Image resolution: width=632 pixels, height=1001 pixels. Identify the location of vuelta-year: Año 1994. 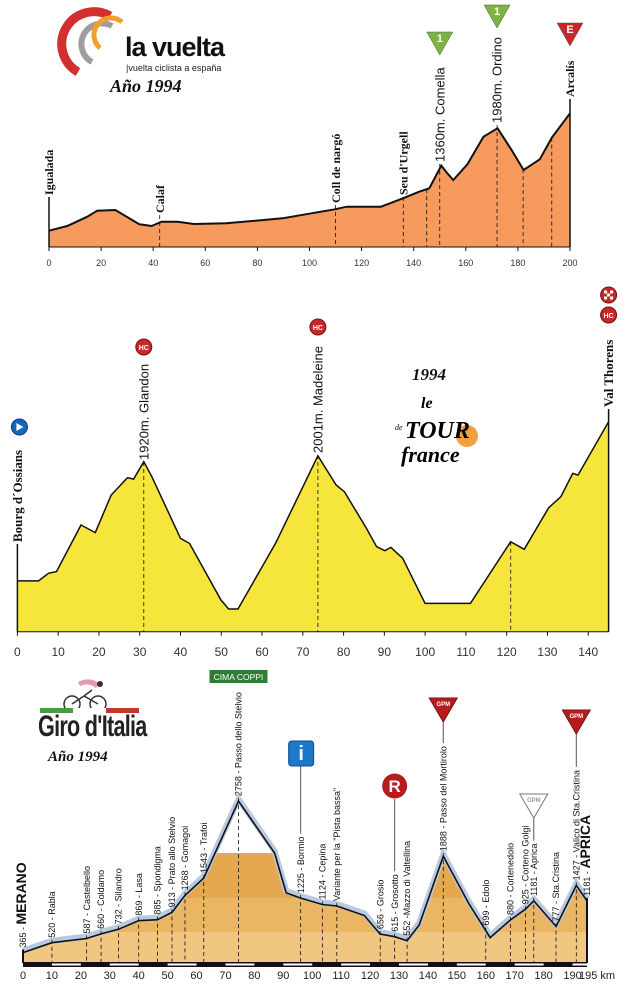
(146, 86).